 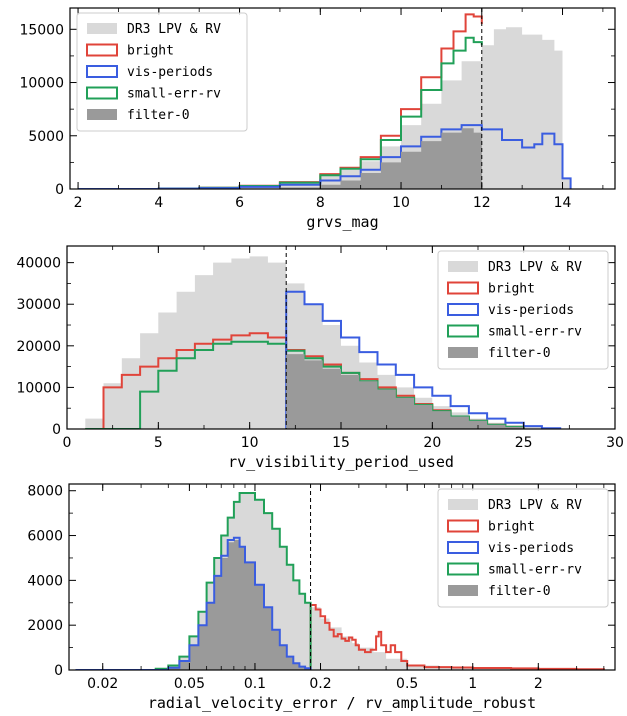 I want to click on smallerr-histogram-step, so click(x=193, y=581).